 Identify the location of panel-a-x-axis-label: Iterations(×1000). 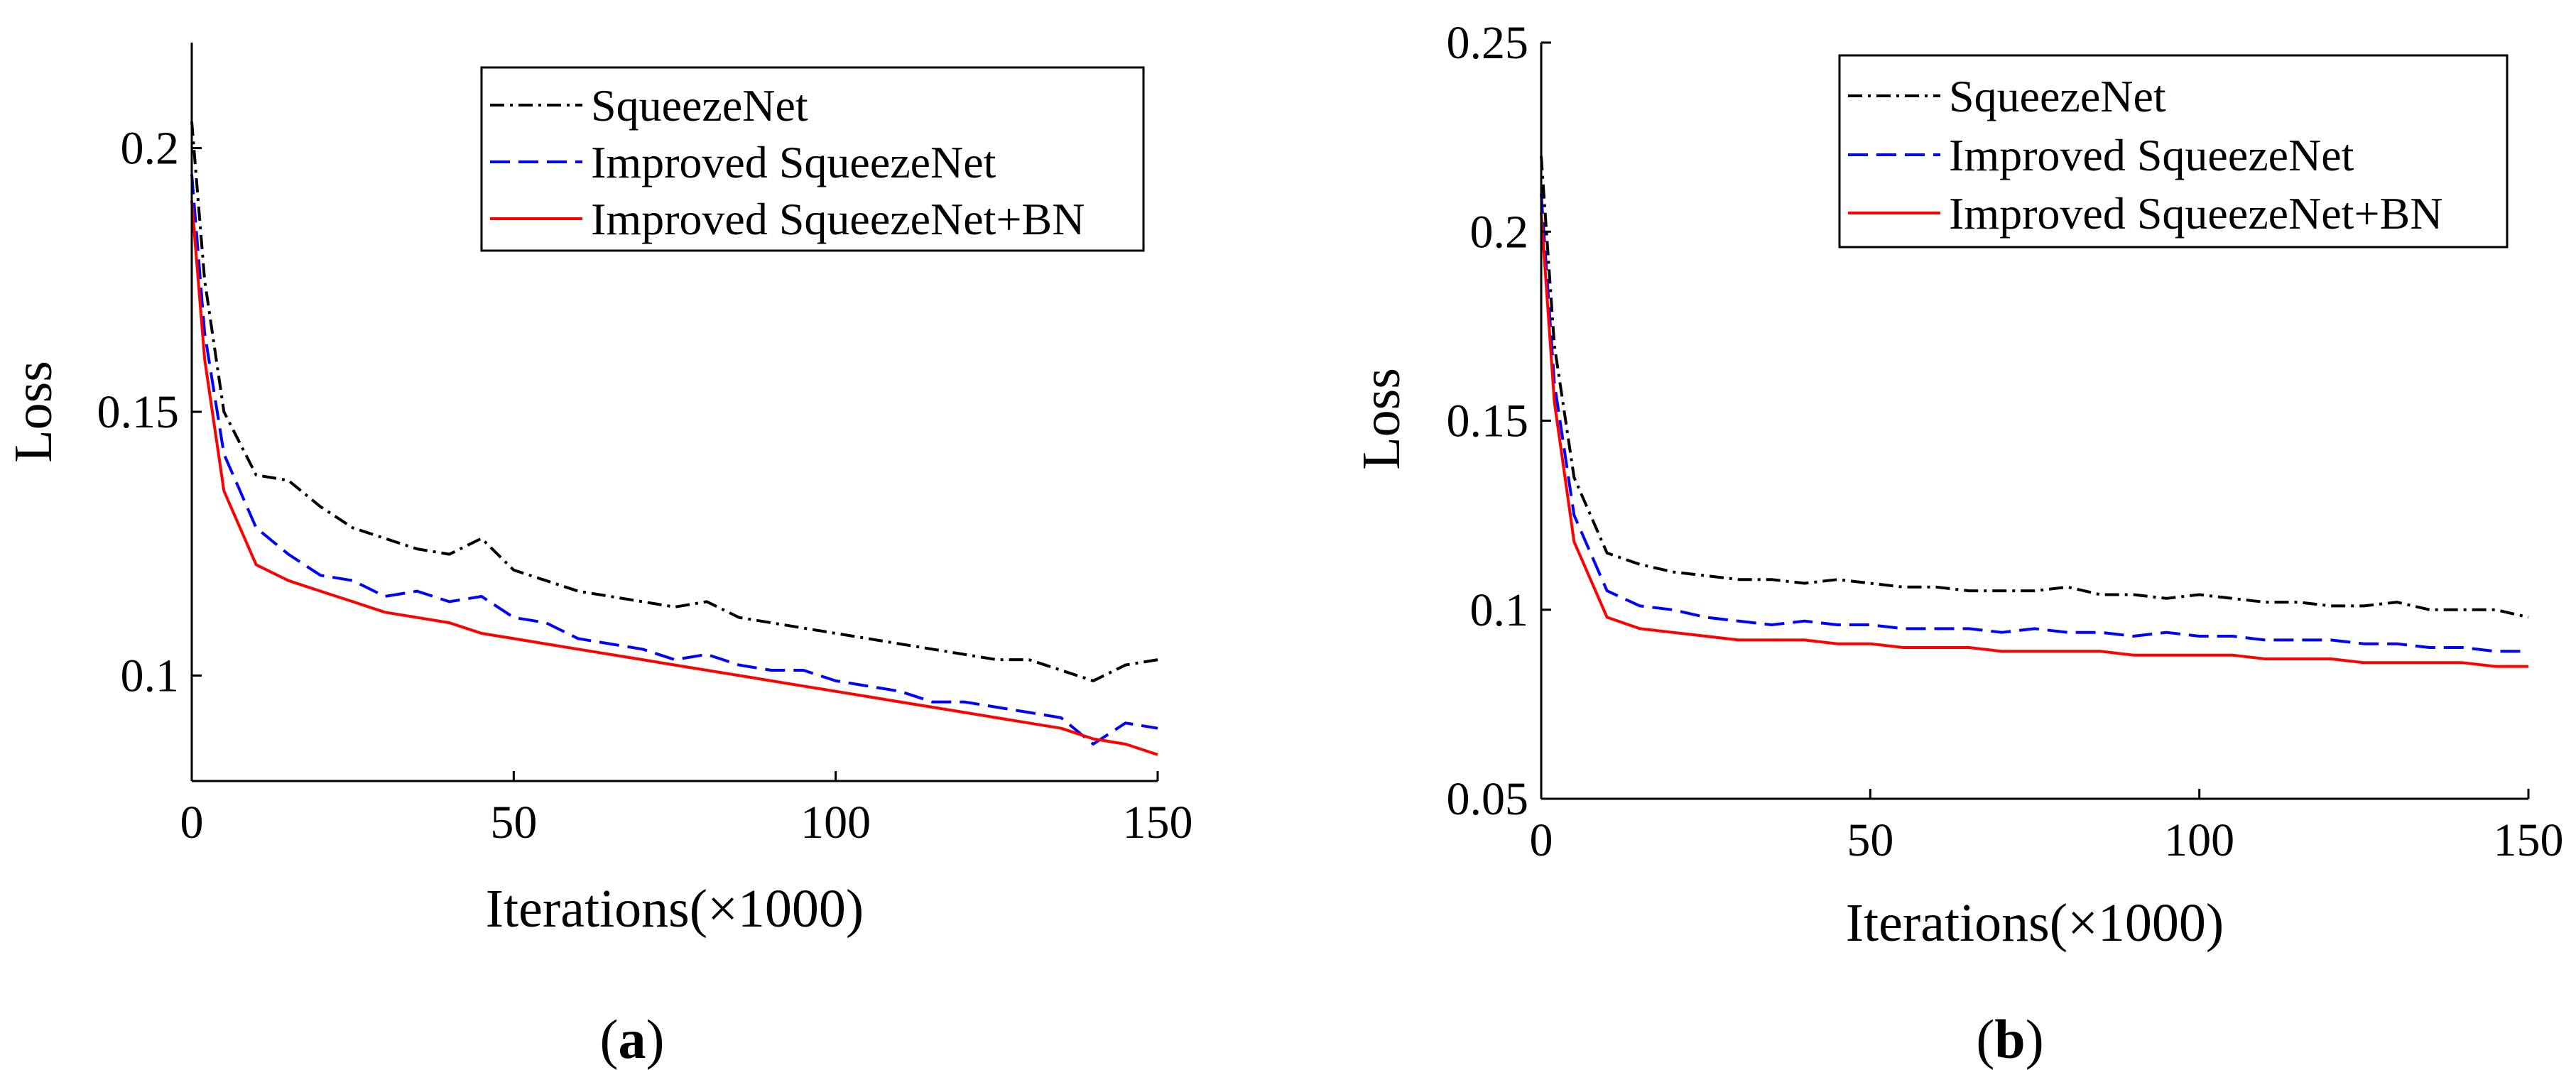
(675, 909).